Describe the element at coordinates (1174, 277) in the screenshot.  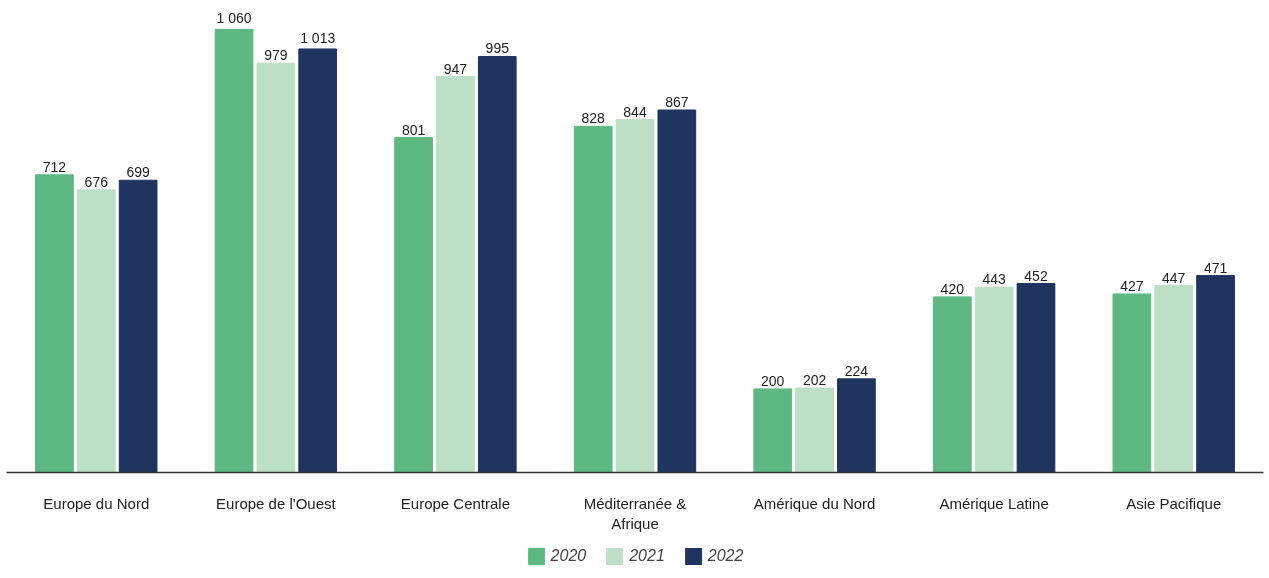
I see `data-label: 447` at that location.